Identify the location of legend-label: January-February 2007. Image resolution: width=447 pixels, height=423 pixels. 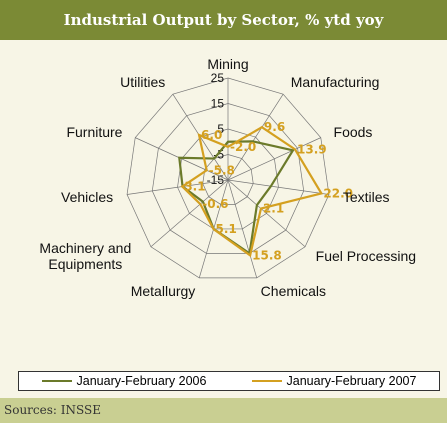
(351, 381).